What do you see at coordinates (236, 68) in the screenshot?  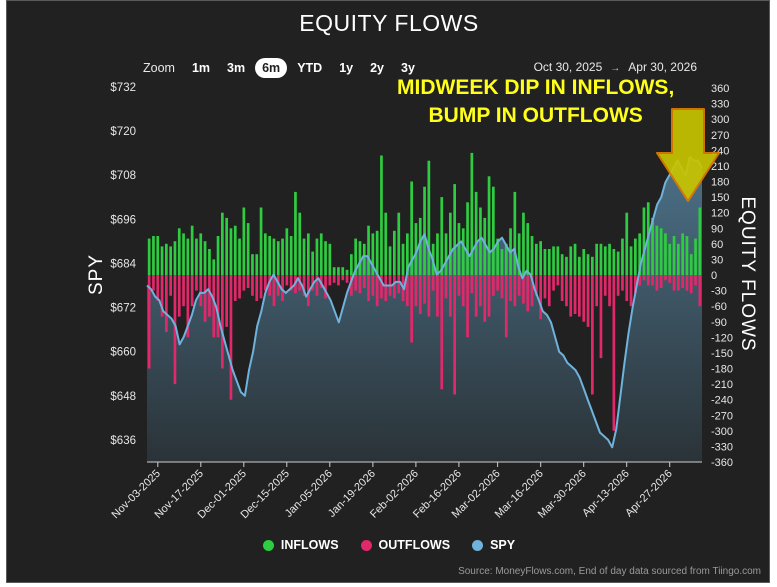 I see `zoom-3m-button: 3m` at bounding box center [236, 68].